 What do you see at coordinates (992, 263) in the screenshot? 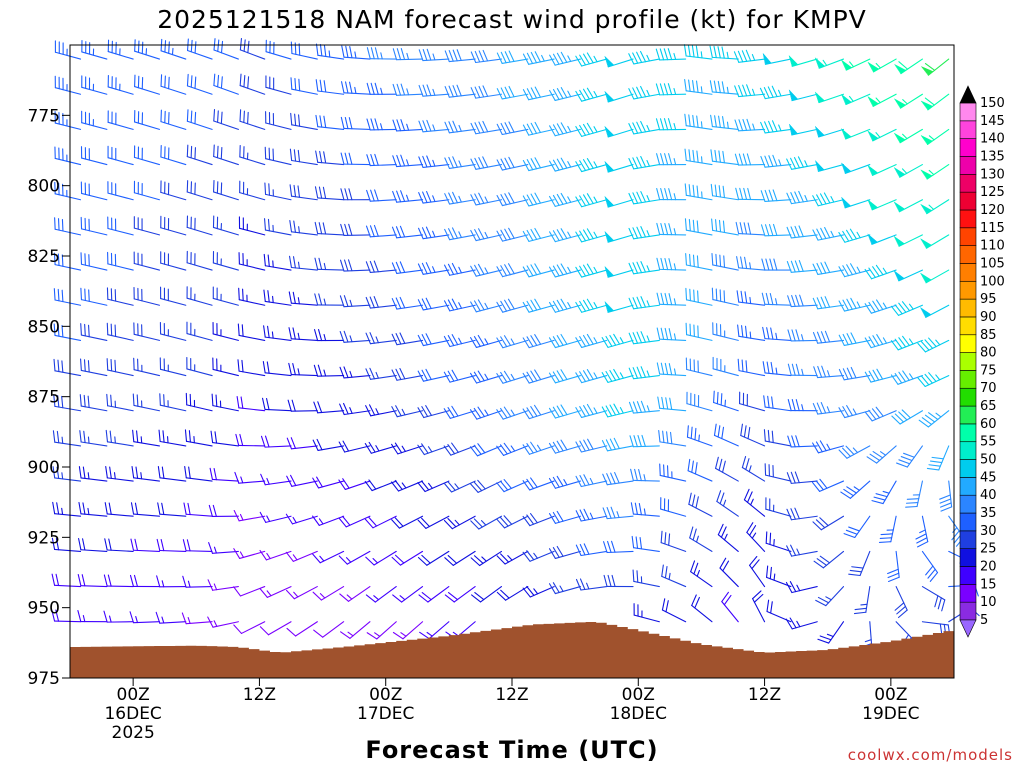
I see `colorbar-label: 105` at bounding box center [992, 263].